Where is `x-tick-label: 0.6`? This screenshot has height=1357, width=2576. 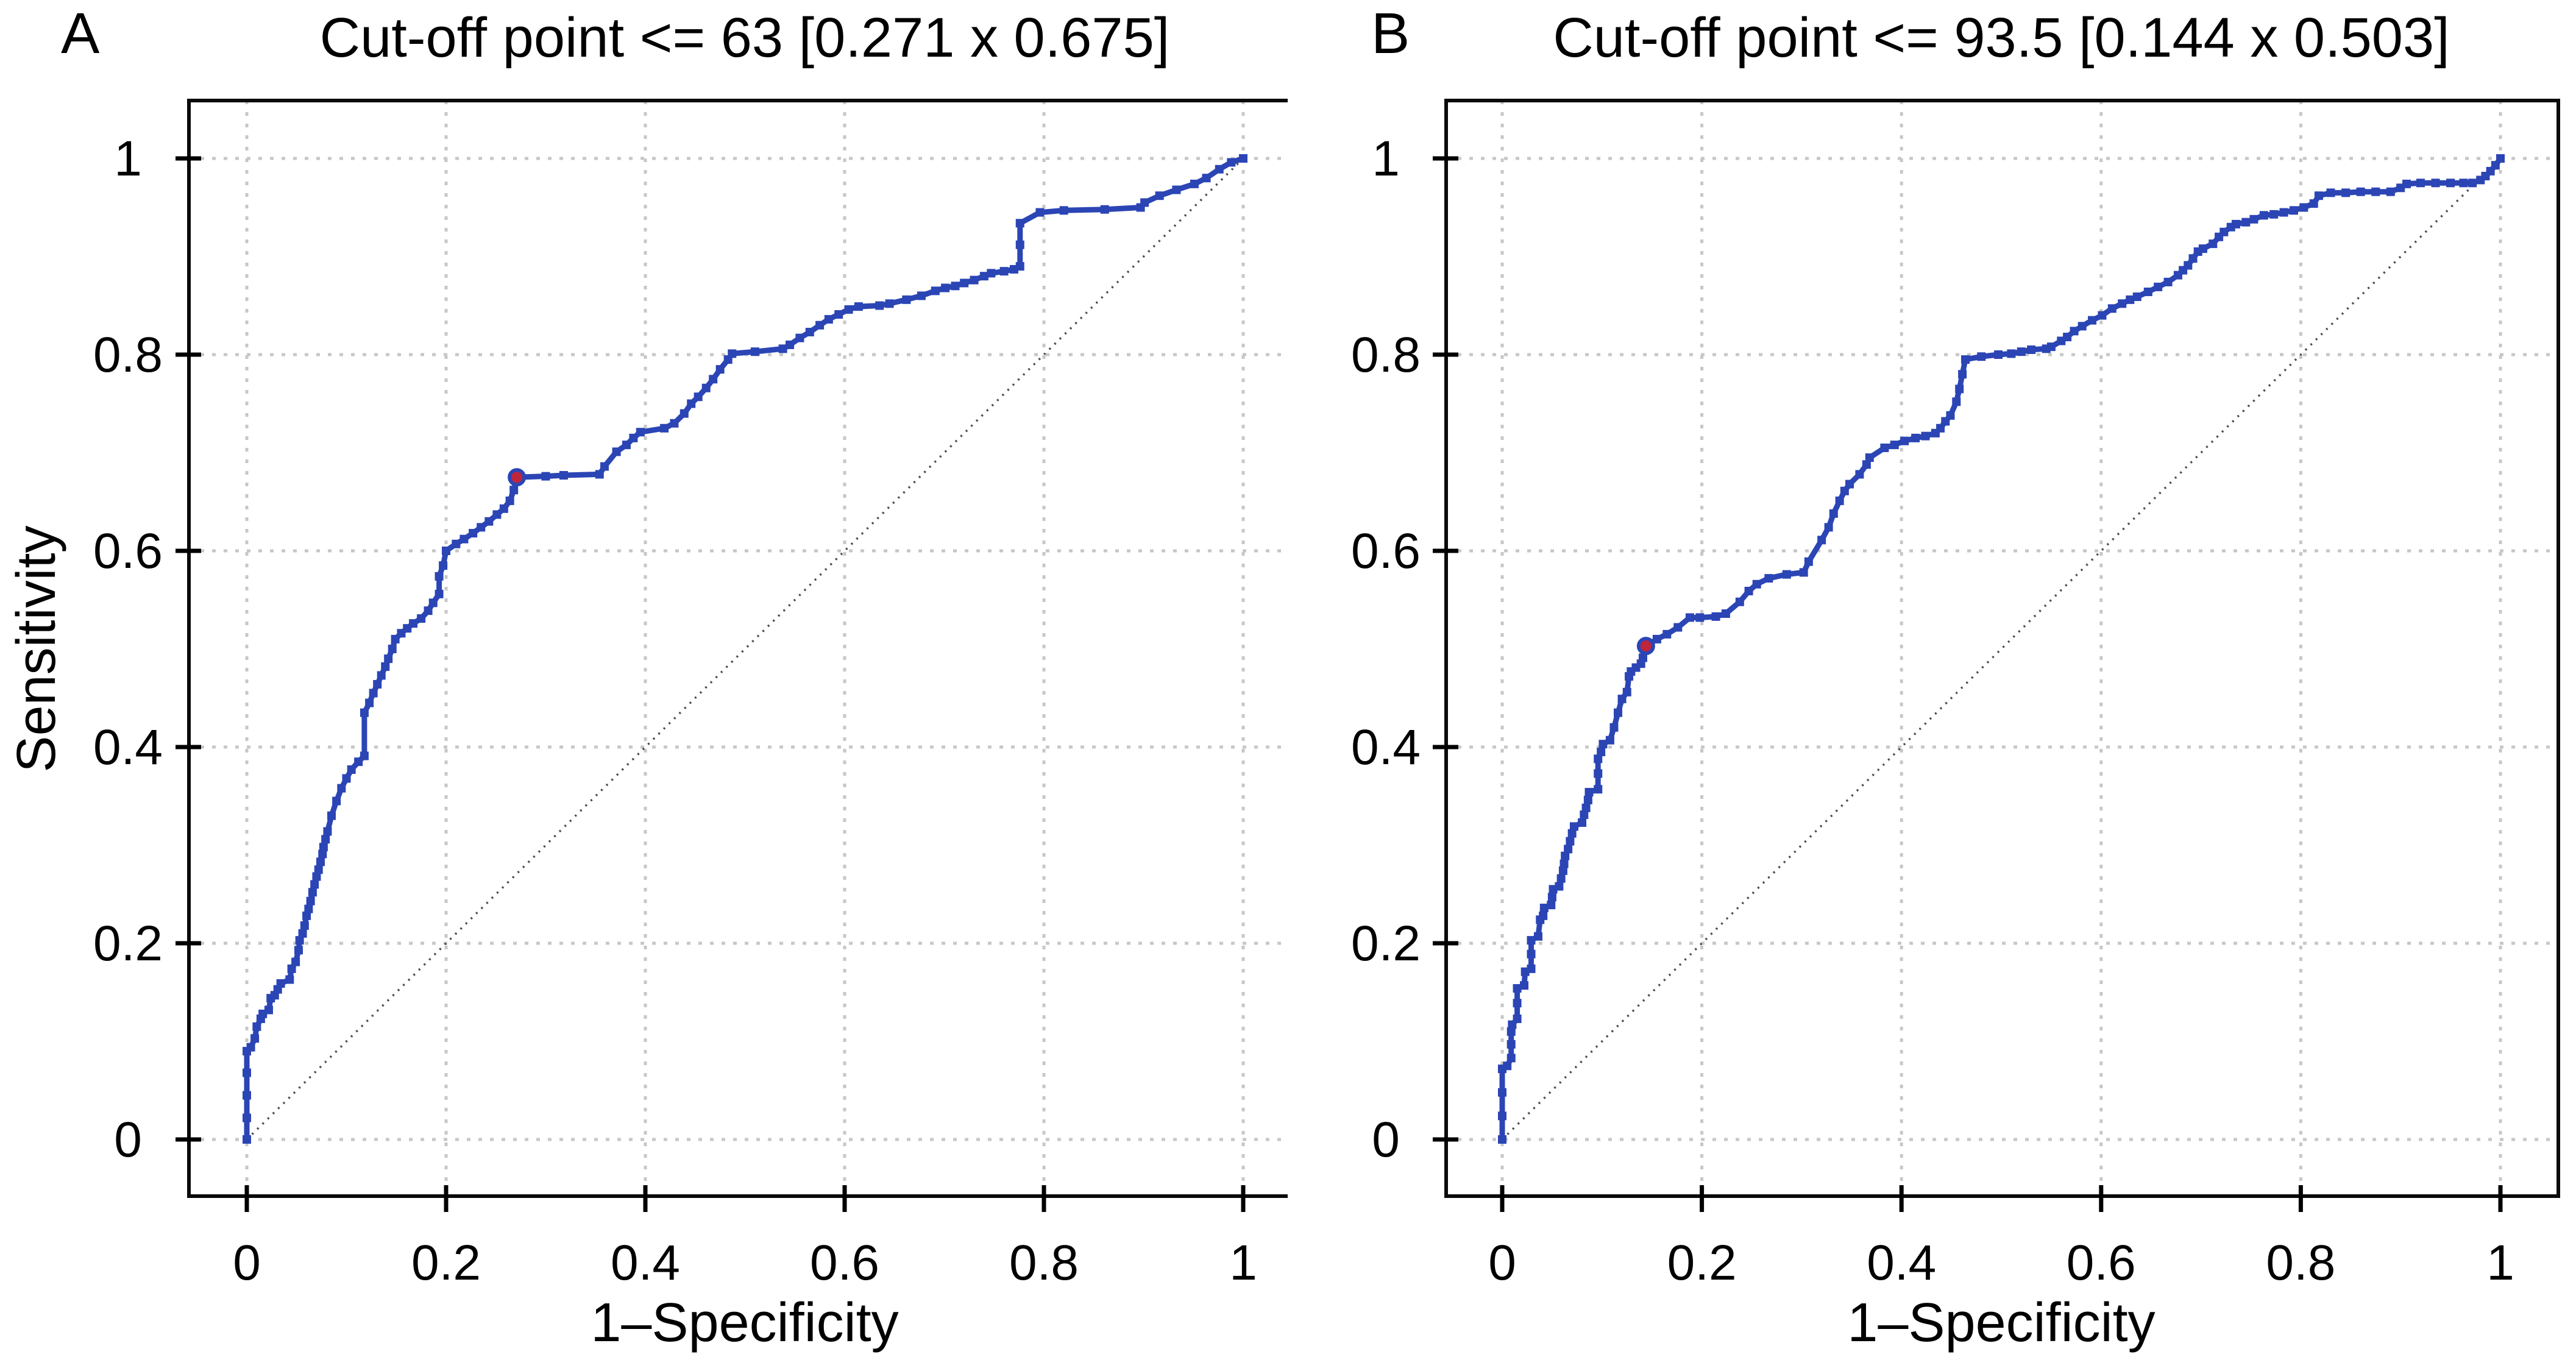
x-tick-label: 0.6 is located at coordinates (2101, 1263).